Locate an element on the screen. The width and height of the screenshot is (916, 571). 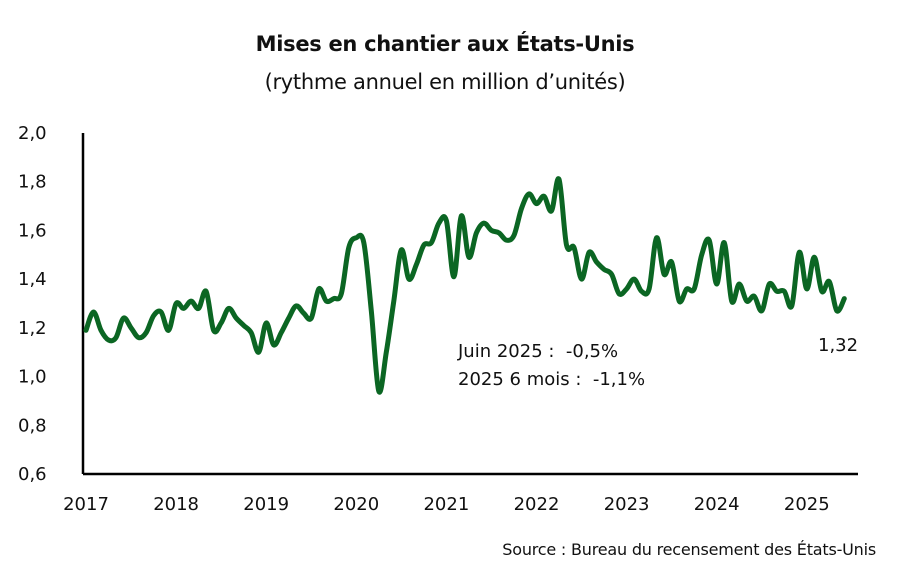
y-tick-label: 0,8 is located at coordinates (32, 425).